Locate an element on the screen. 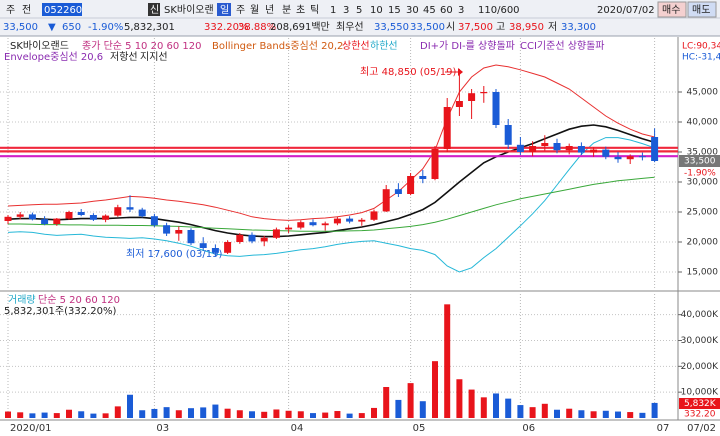 Image resolution: width=720 pixels, height=436 pixels. high-annotation: 최고 48,850 (05/19) is located at coordinates (408, 72).